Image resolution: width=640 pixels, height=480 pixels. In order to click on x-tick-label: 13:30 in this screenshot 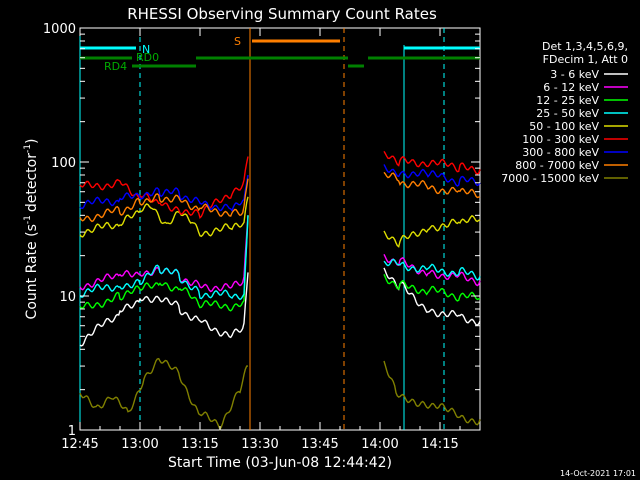, I will do `click(259, 444)`.